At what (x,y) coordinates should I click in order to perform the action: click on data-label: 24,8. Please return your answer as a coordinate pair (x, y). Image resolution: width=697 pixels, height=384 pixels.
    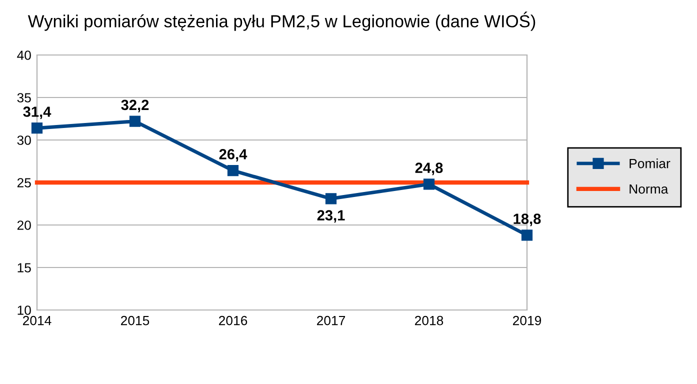
    Looking at the image, I should click on (429, 169).